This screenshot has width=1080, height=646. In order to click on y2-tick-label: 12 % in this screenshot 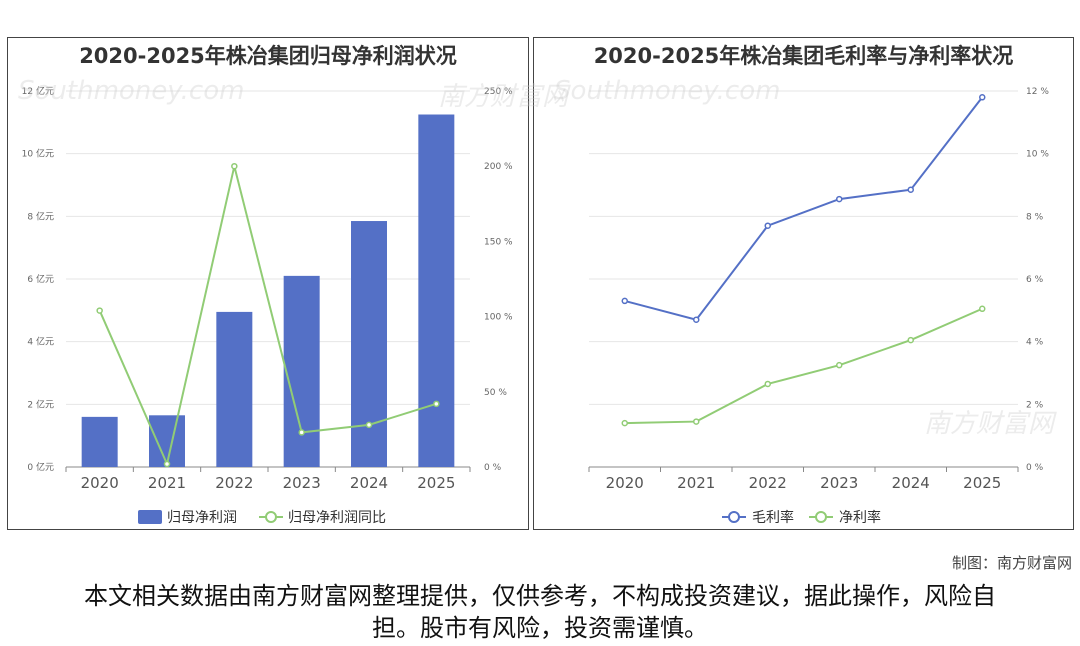, I will do `click(1037, 92)`.